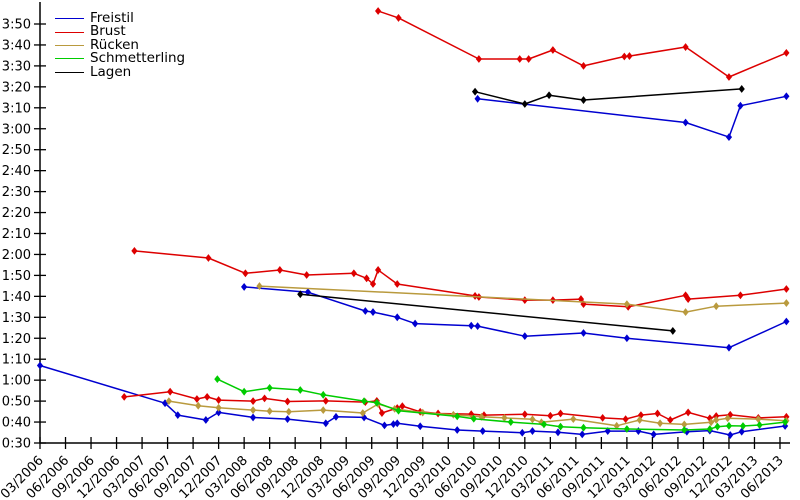  I want to click on y-tick-label: 1:30, so click(16, 318).